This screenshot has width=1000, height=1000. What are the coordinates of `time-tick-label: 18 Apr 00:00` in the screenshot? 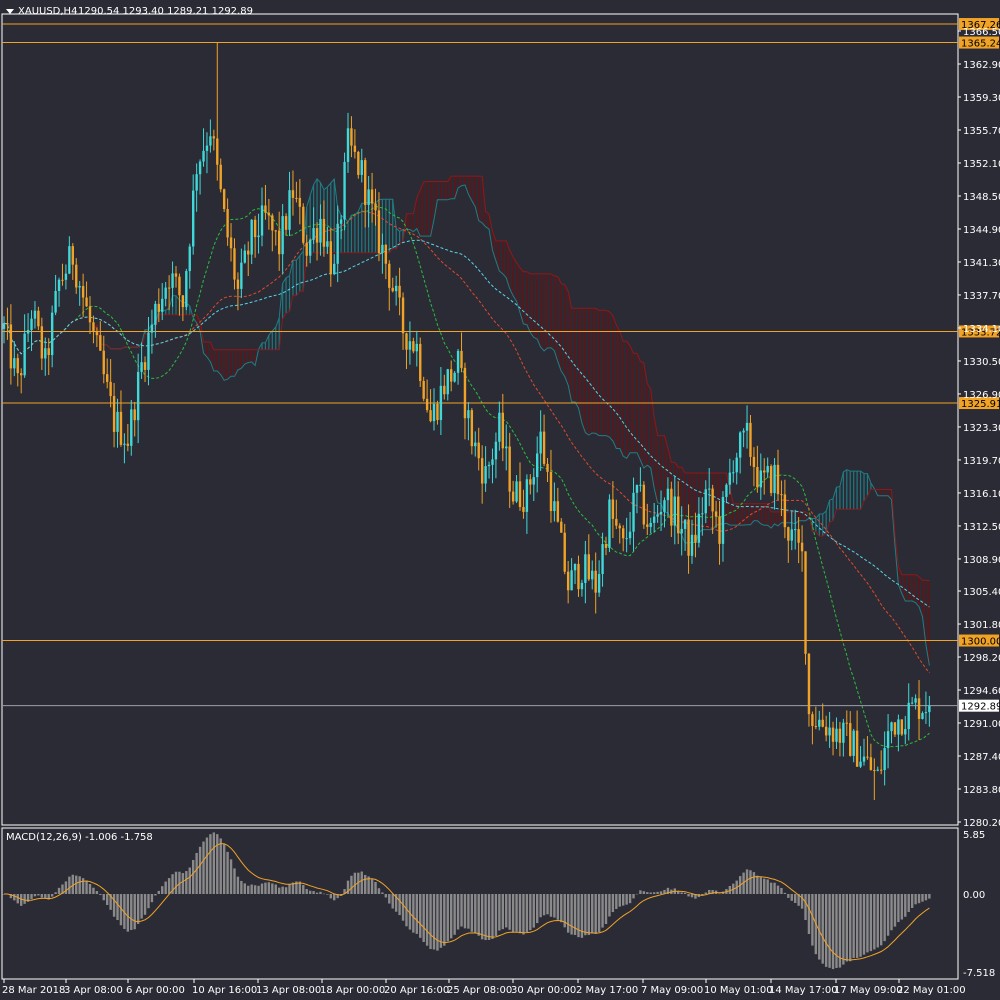 It's located at (352, 990).